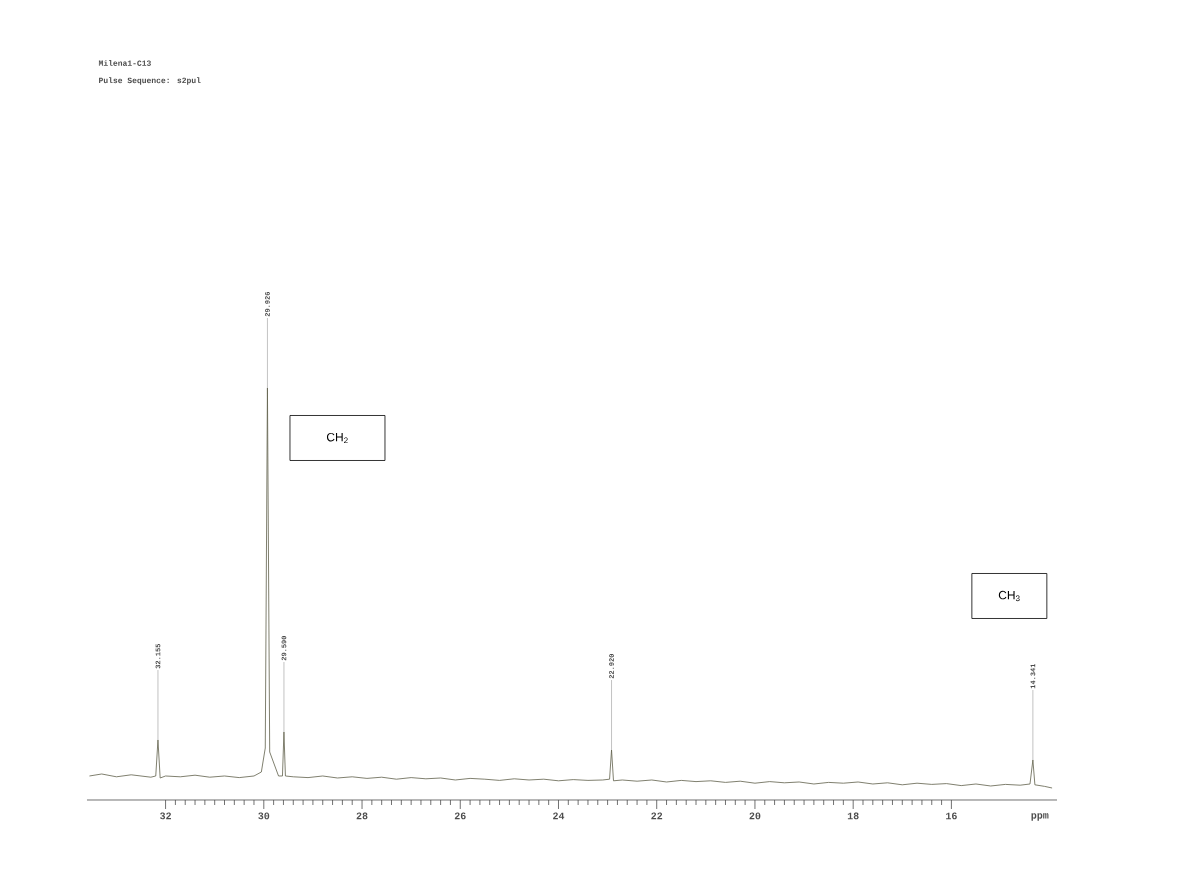 The height and width of the screenshot is (881, 1202). I want to click on x-axis-title: ppm, so click(1040, 817).